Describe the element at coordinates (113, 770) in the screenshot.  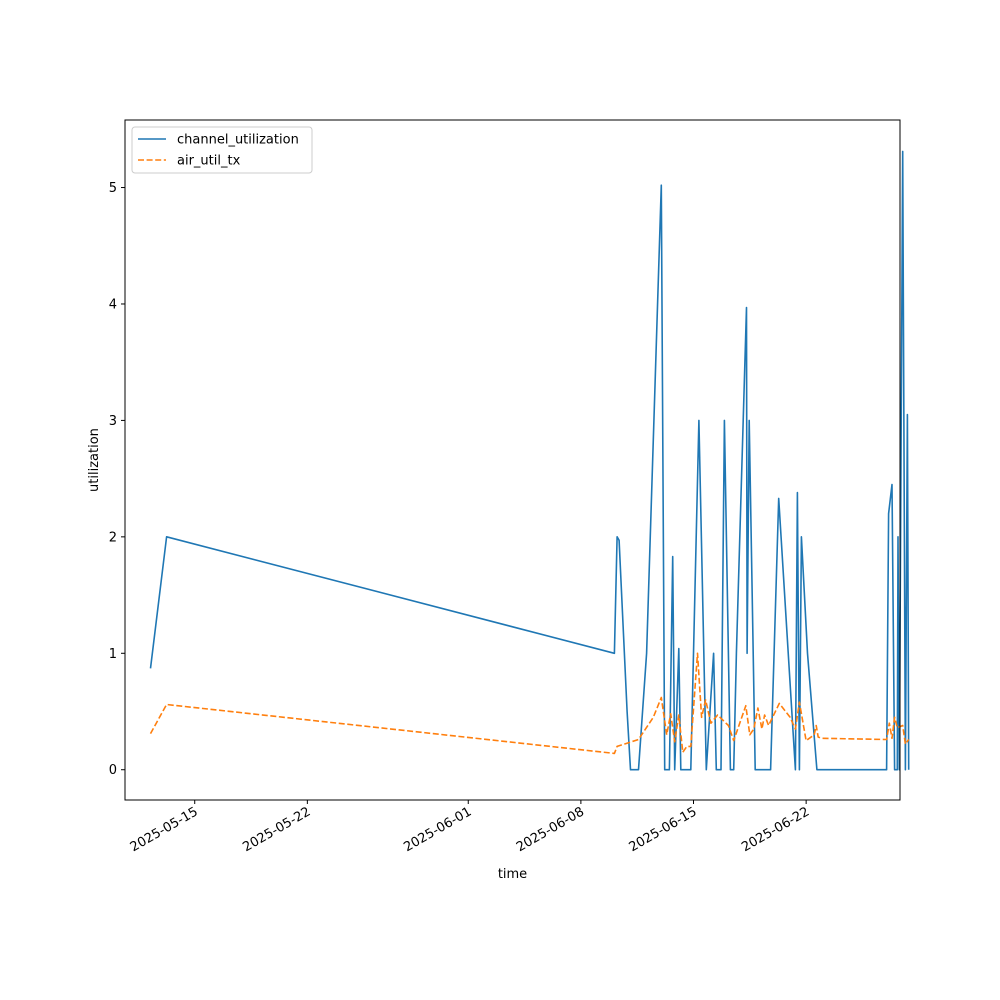
I see `y-tick-label: 0` at that location.